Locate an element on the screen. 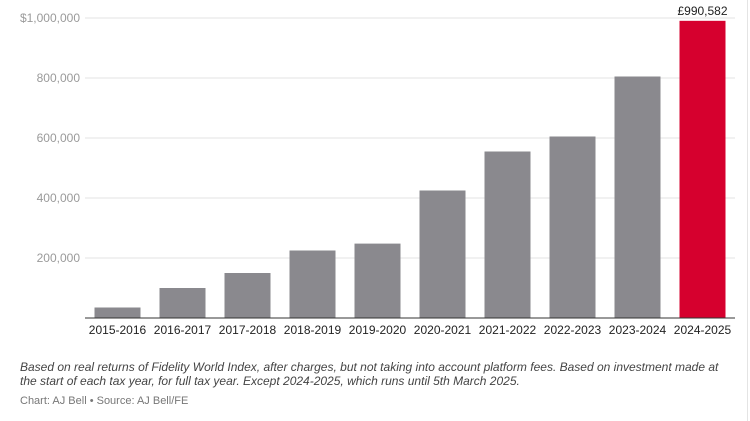  x-tick-label: 2018-2019 is located at coordinates (313, 330).